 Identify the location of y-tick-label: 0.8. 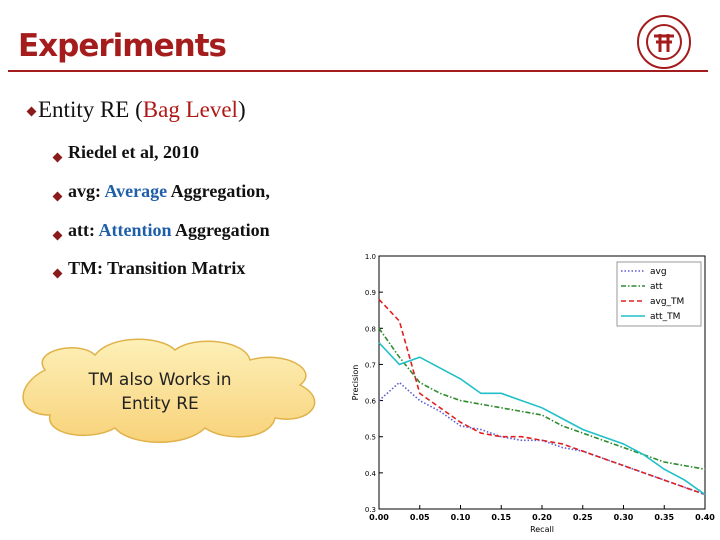
(370, 329).